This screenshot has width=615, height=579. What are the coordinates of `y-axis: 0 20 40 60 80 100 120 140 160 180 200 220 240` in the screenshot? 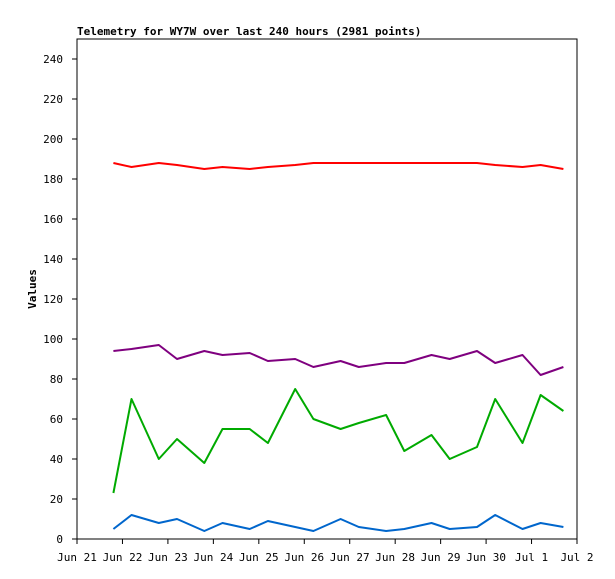 It's located at (60, 299).